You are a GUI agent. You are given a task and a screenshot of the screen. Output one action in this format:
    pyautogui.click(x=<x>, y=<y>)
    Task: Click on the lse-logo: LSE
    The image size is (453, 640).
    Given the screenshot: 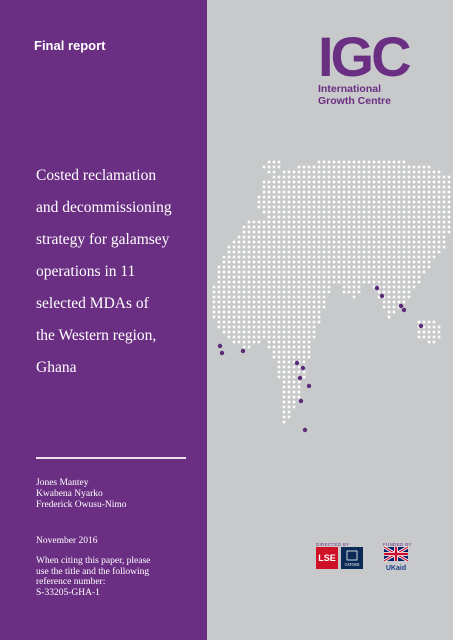 What is the action you would take?
    pyautogui.click(x=327, y=558)
    